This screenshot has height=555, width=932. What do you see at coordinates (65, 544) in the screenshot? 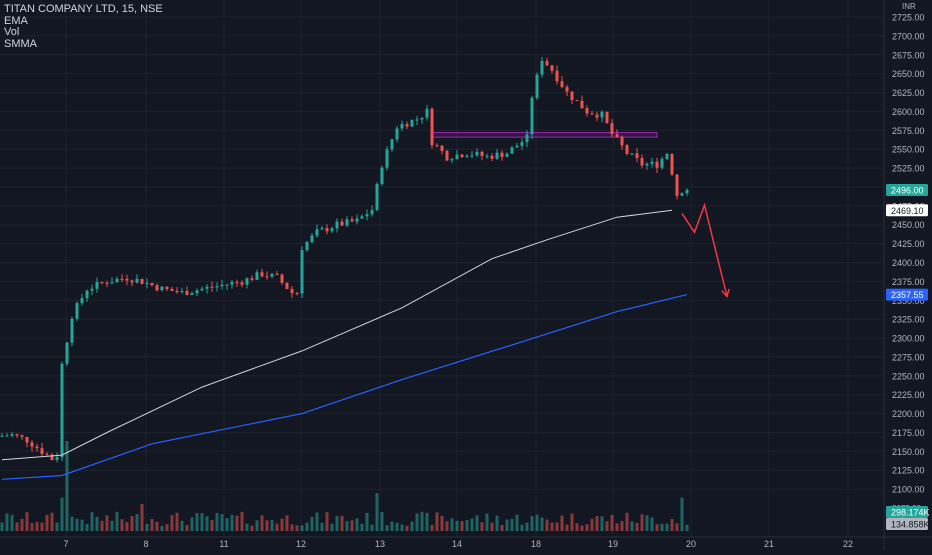
I see `x-tick-label: 7` at bounding box center [65, 544].